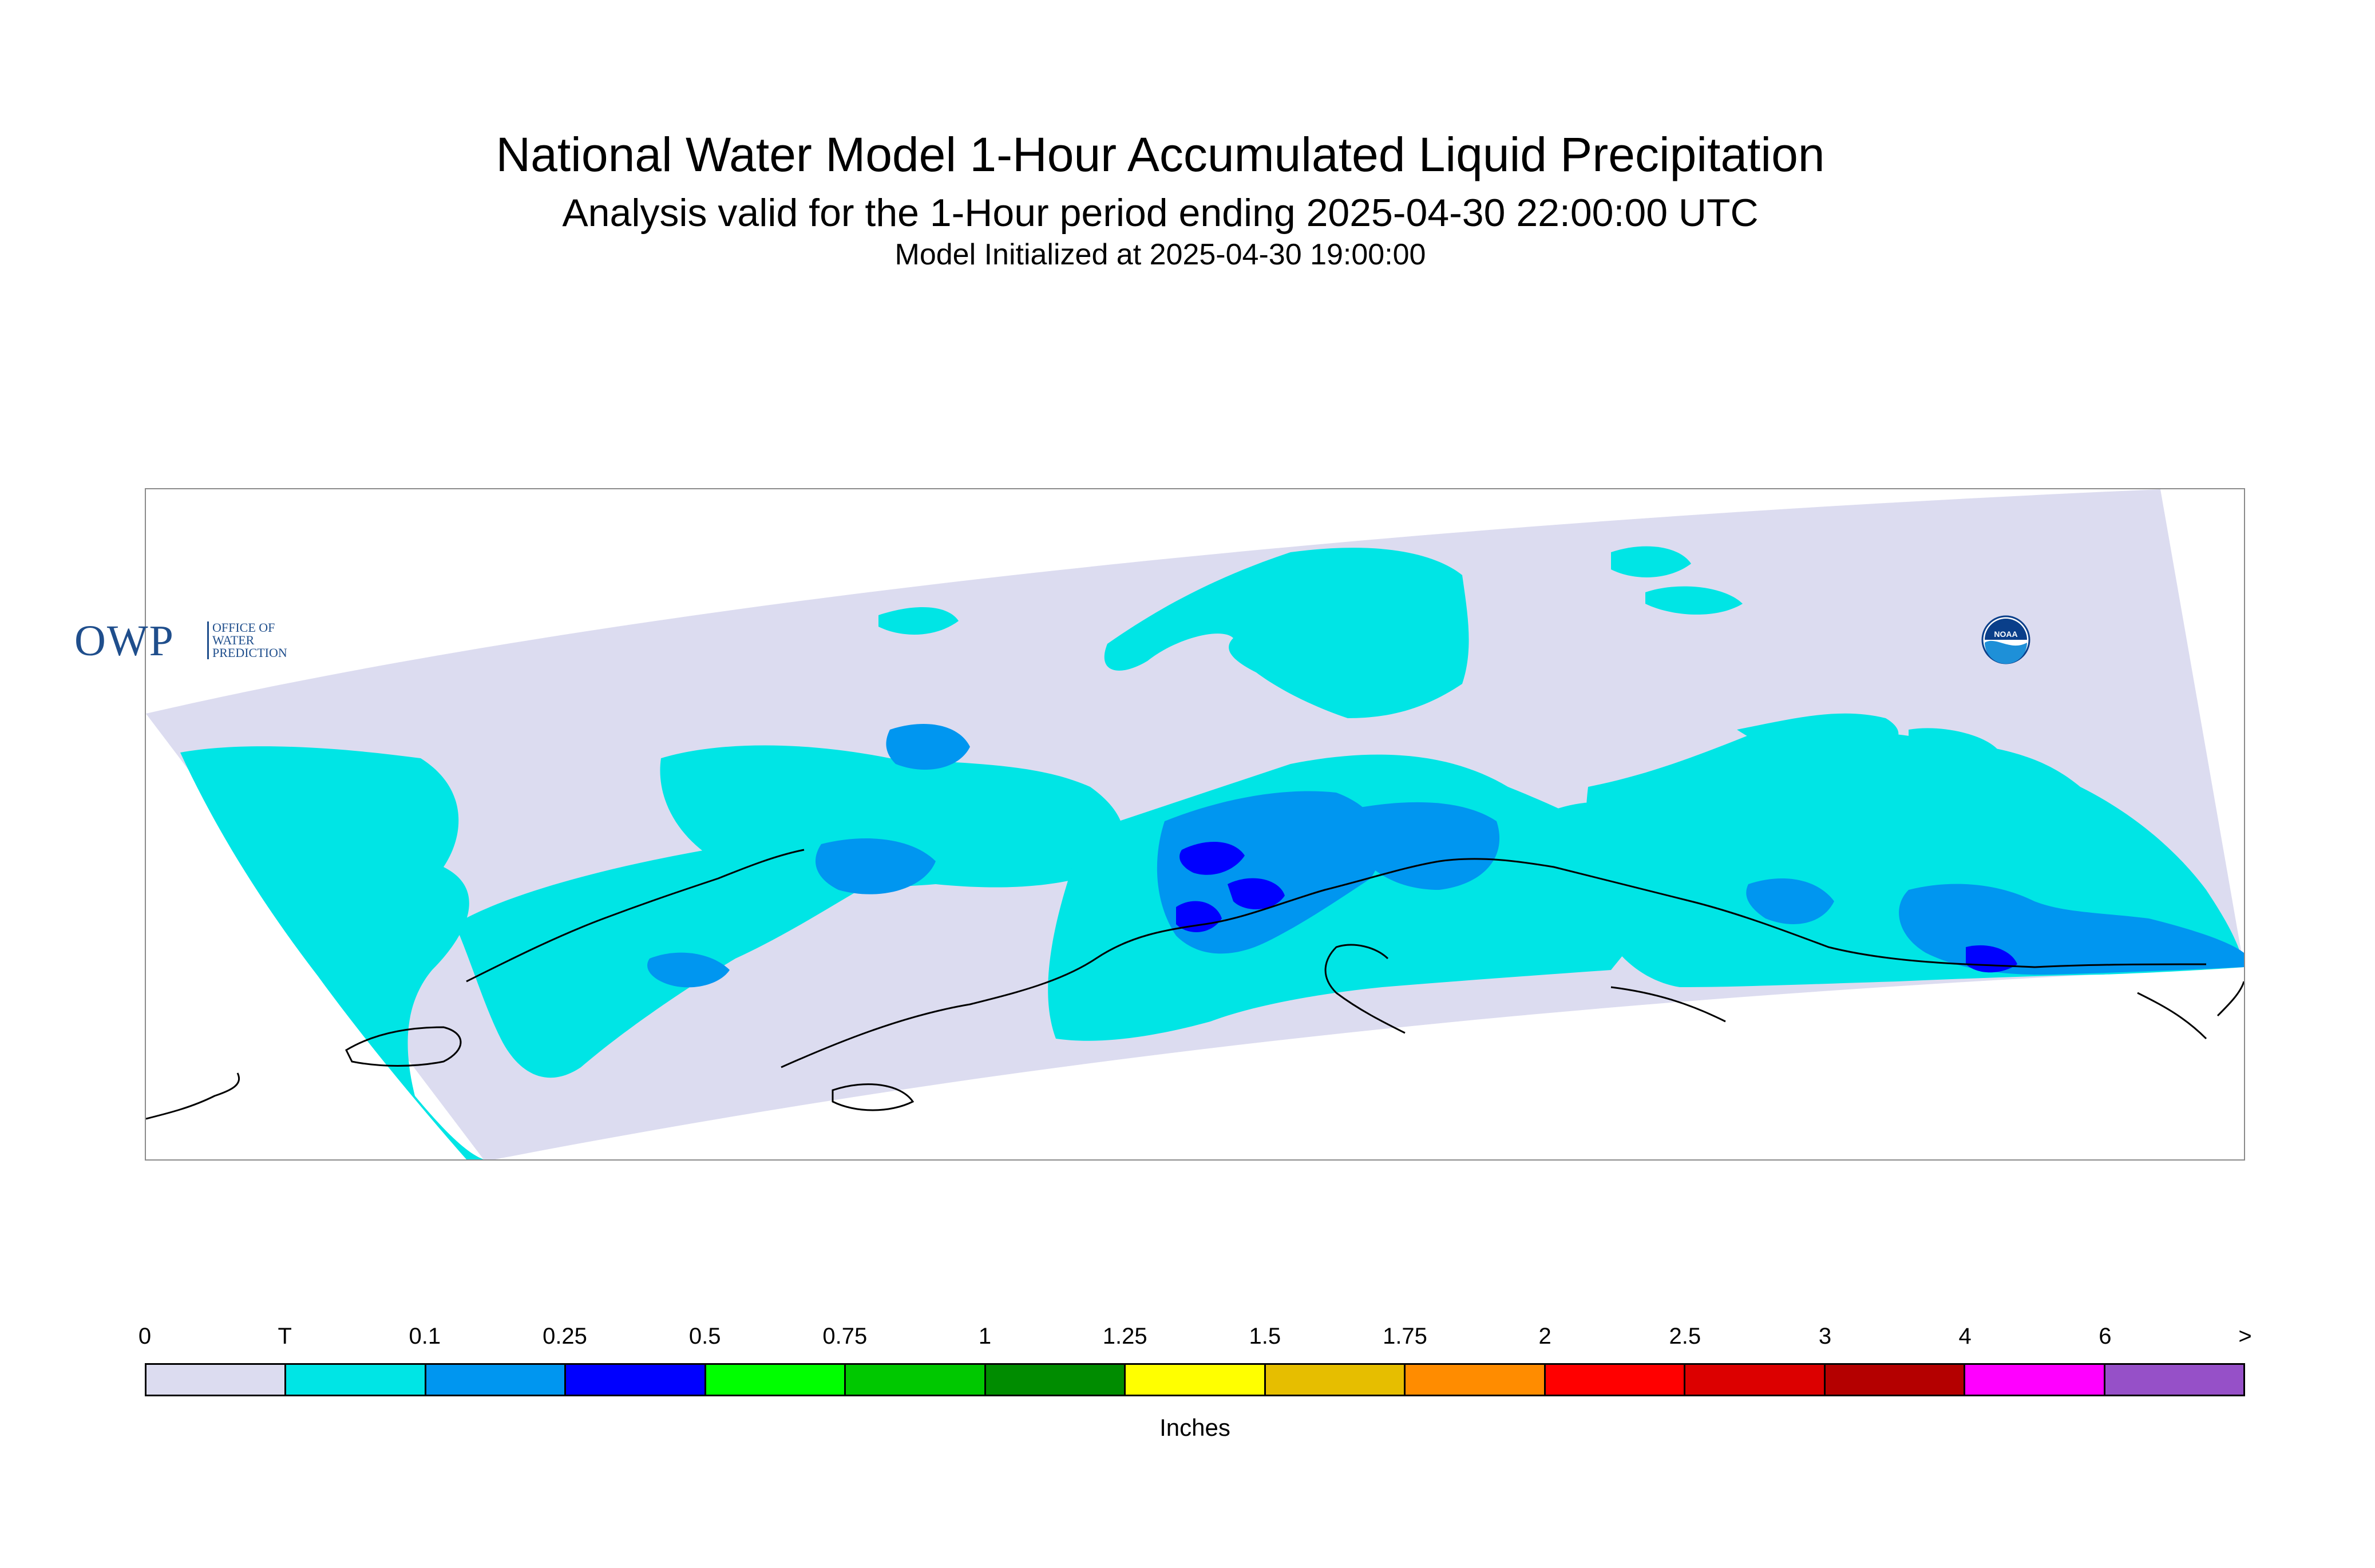 Image resolution: width=2375 pixels, height=1568 pixels. I want to click on legend-tick-label: 1.75, so click(1405, 1336).